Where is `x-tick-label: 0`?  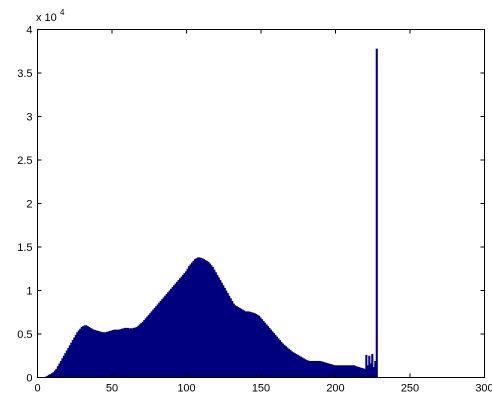 x-tick-label: 0 is located at coordinates (37, 389).